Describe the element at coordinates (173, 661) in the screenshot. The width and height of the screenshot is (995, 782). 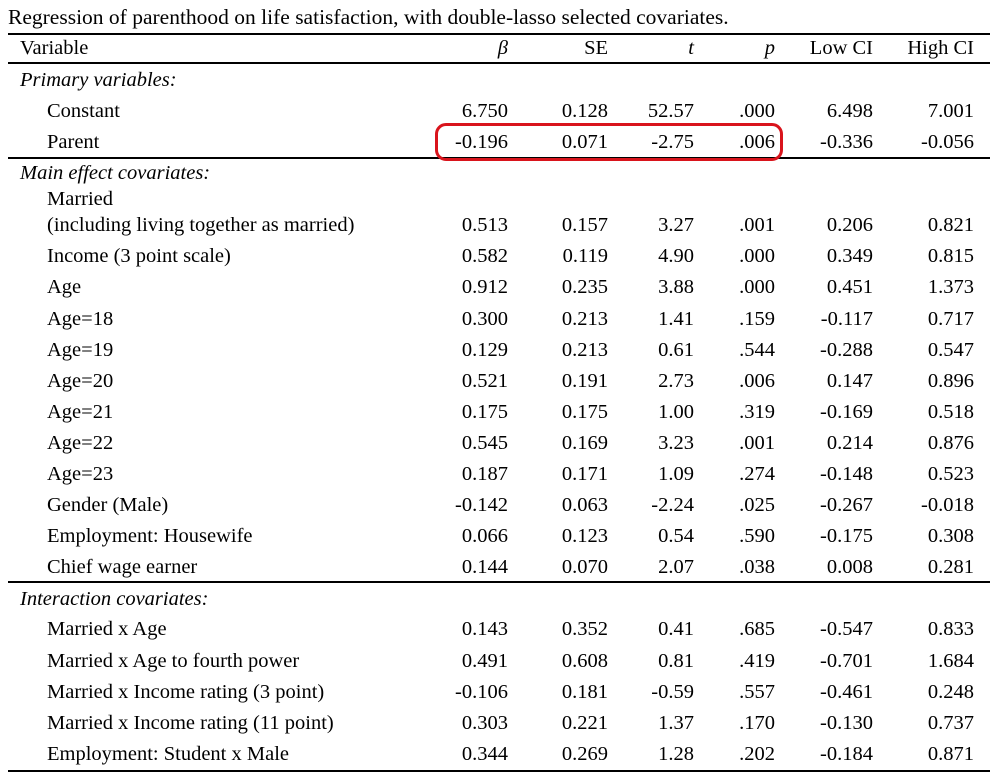
I see `row-label: Married x Age to fourth power` at that location.